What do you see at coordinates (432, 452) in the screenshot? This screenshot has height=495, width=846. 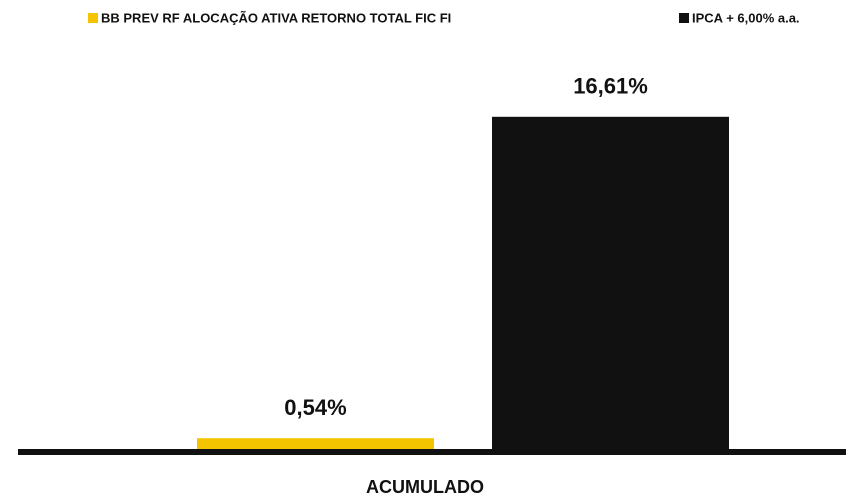 I see `axis-line` at bounding box center [432, 452].